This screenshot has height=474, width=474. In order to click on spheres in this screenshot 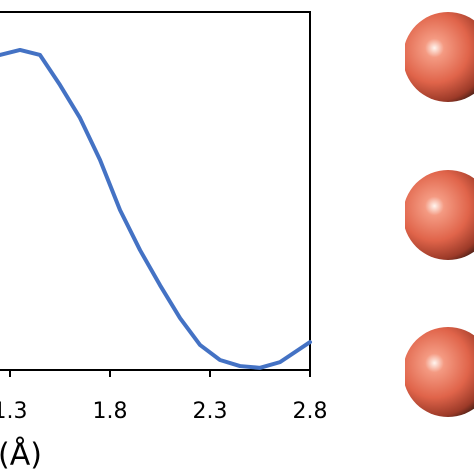, I will do `click(439, 214)`.